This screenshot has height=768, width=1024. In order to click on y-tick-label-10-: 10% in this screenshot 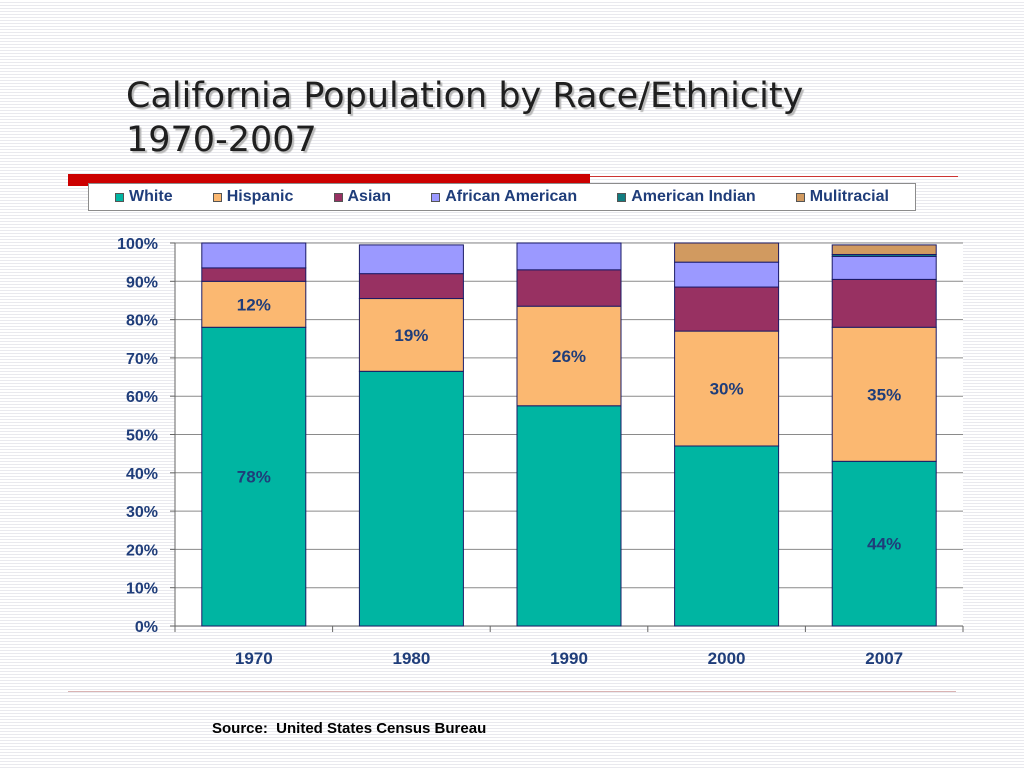, I will do `click(142, 589)`.